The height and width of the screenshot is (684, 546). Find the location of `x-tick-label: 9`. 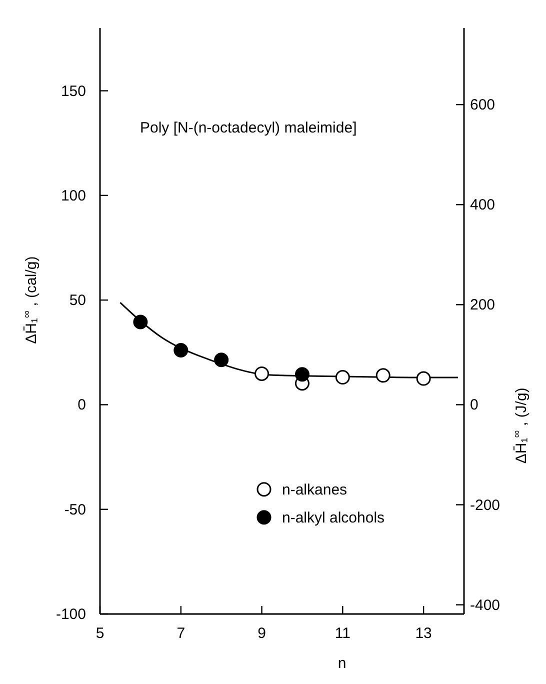

x-tick-label: 9 is located at coordinates (262, 633).